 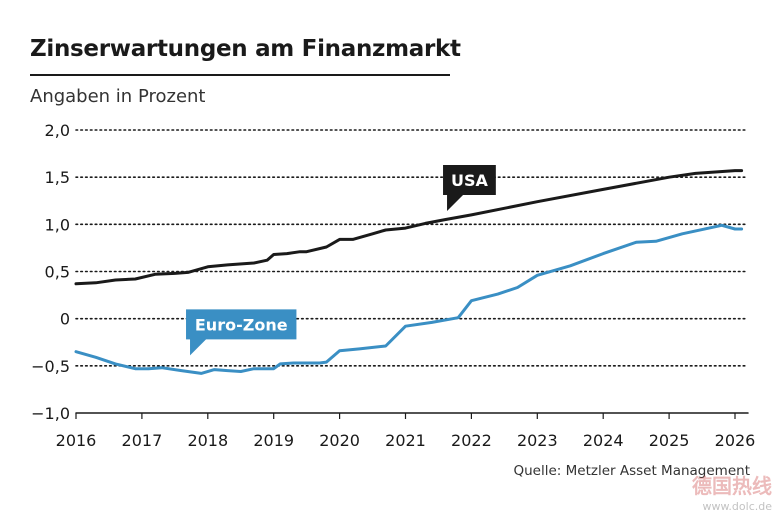 What do you see at coordinates (240, 75) in the screenshot?
I see `title-underline` at bounding box center [240, 75].